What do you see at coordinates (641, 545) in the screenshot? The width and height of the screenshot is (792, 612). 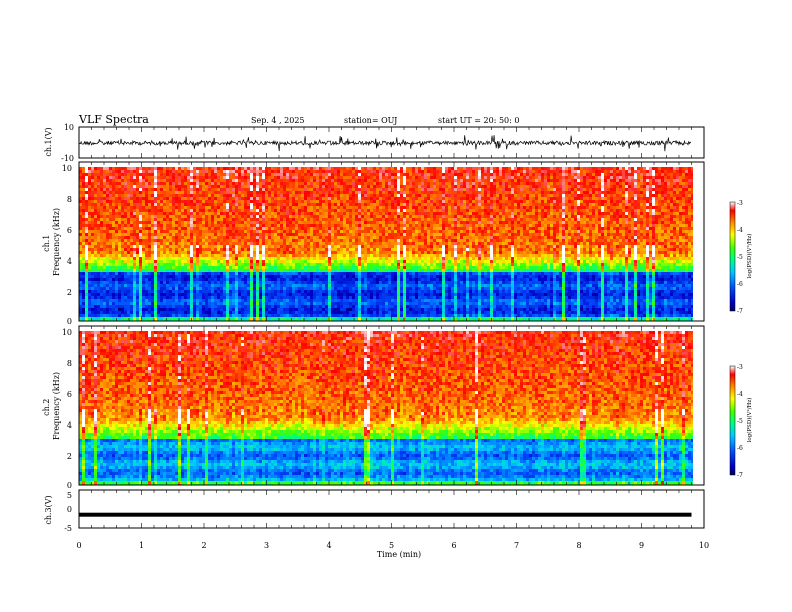 I see `x-tick-label: 9` at bounding box center [641, 545].